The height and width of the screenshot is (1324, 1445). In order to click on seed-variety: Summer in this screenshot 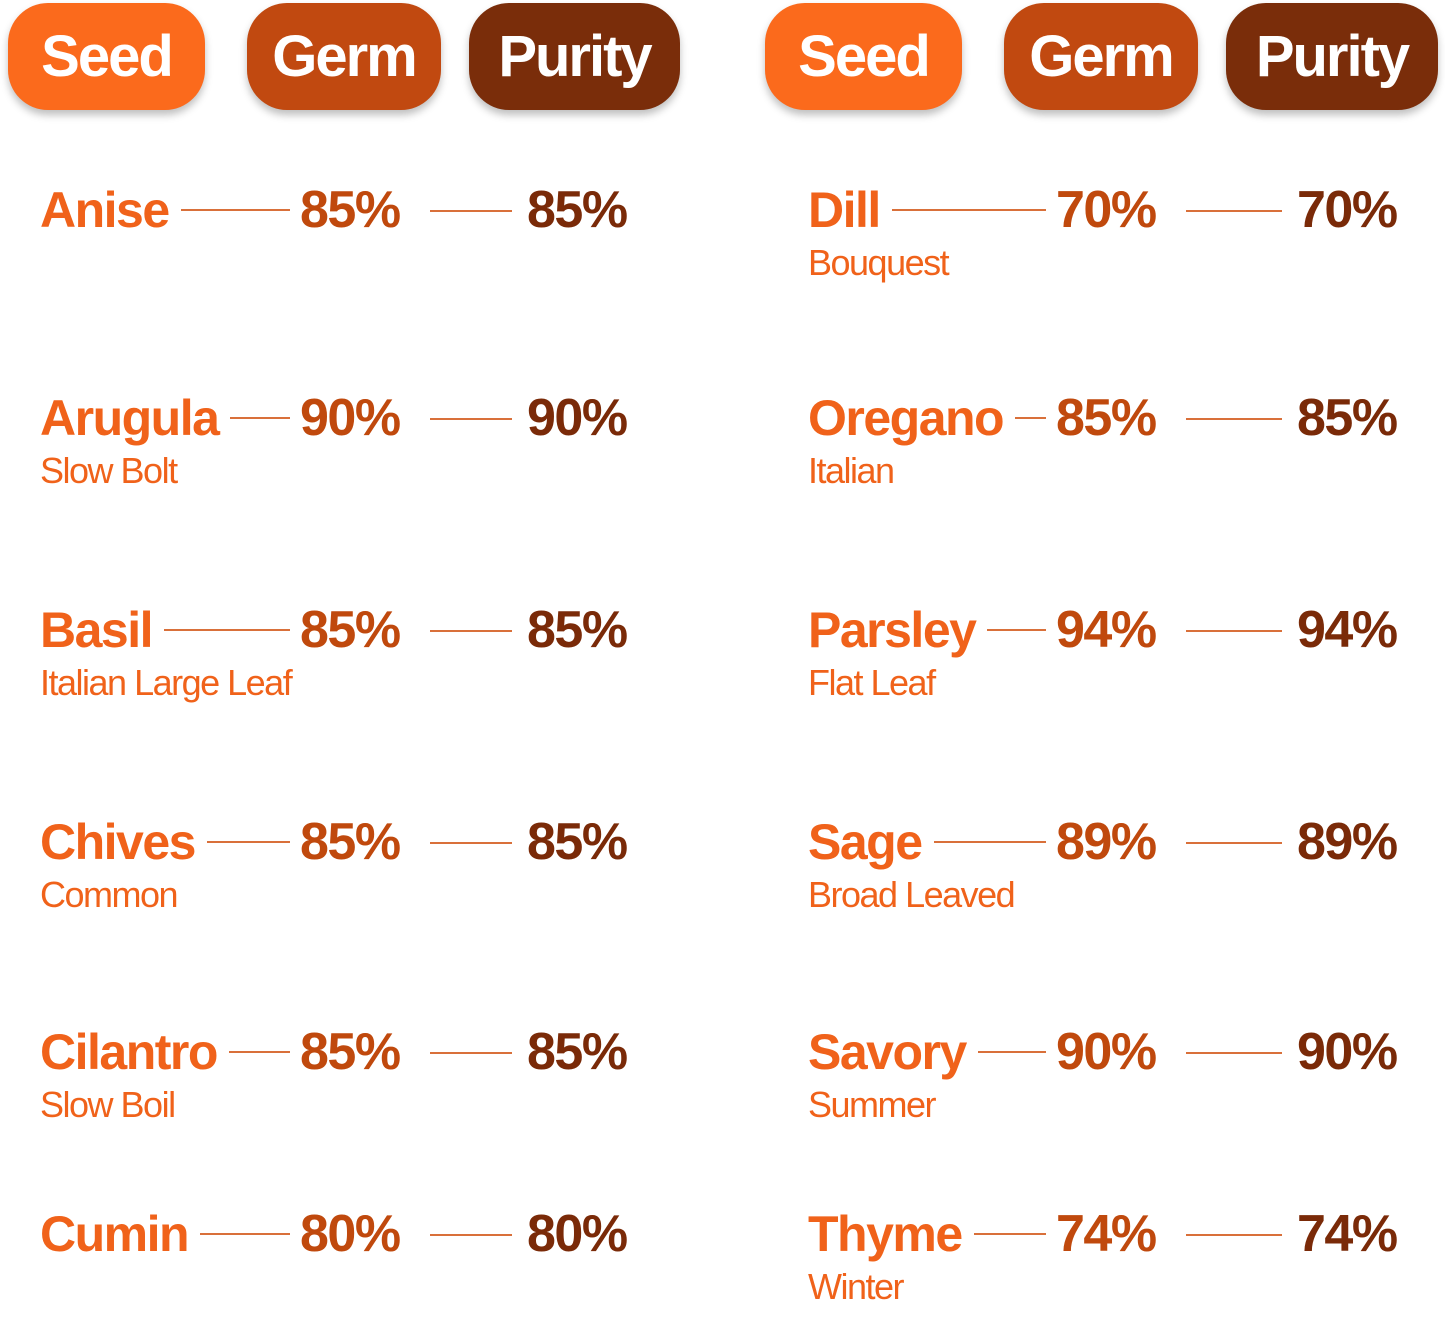, I will do `click(872, 1104)`.